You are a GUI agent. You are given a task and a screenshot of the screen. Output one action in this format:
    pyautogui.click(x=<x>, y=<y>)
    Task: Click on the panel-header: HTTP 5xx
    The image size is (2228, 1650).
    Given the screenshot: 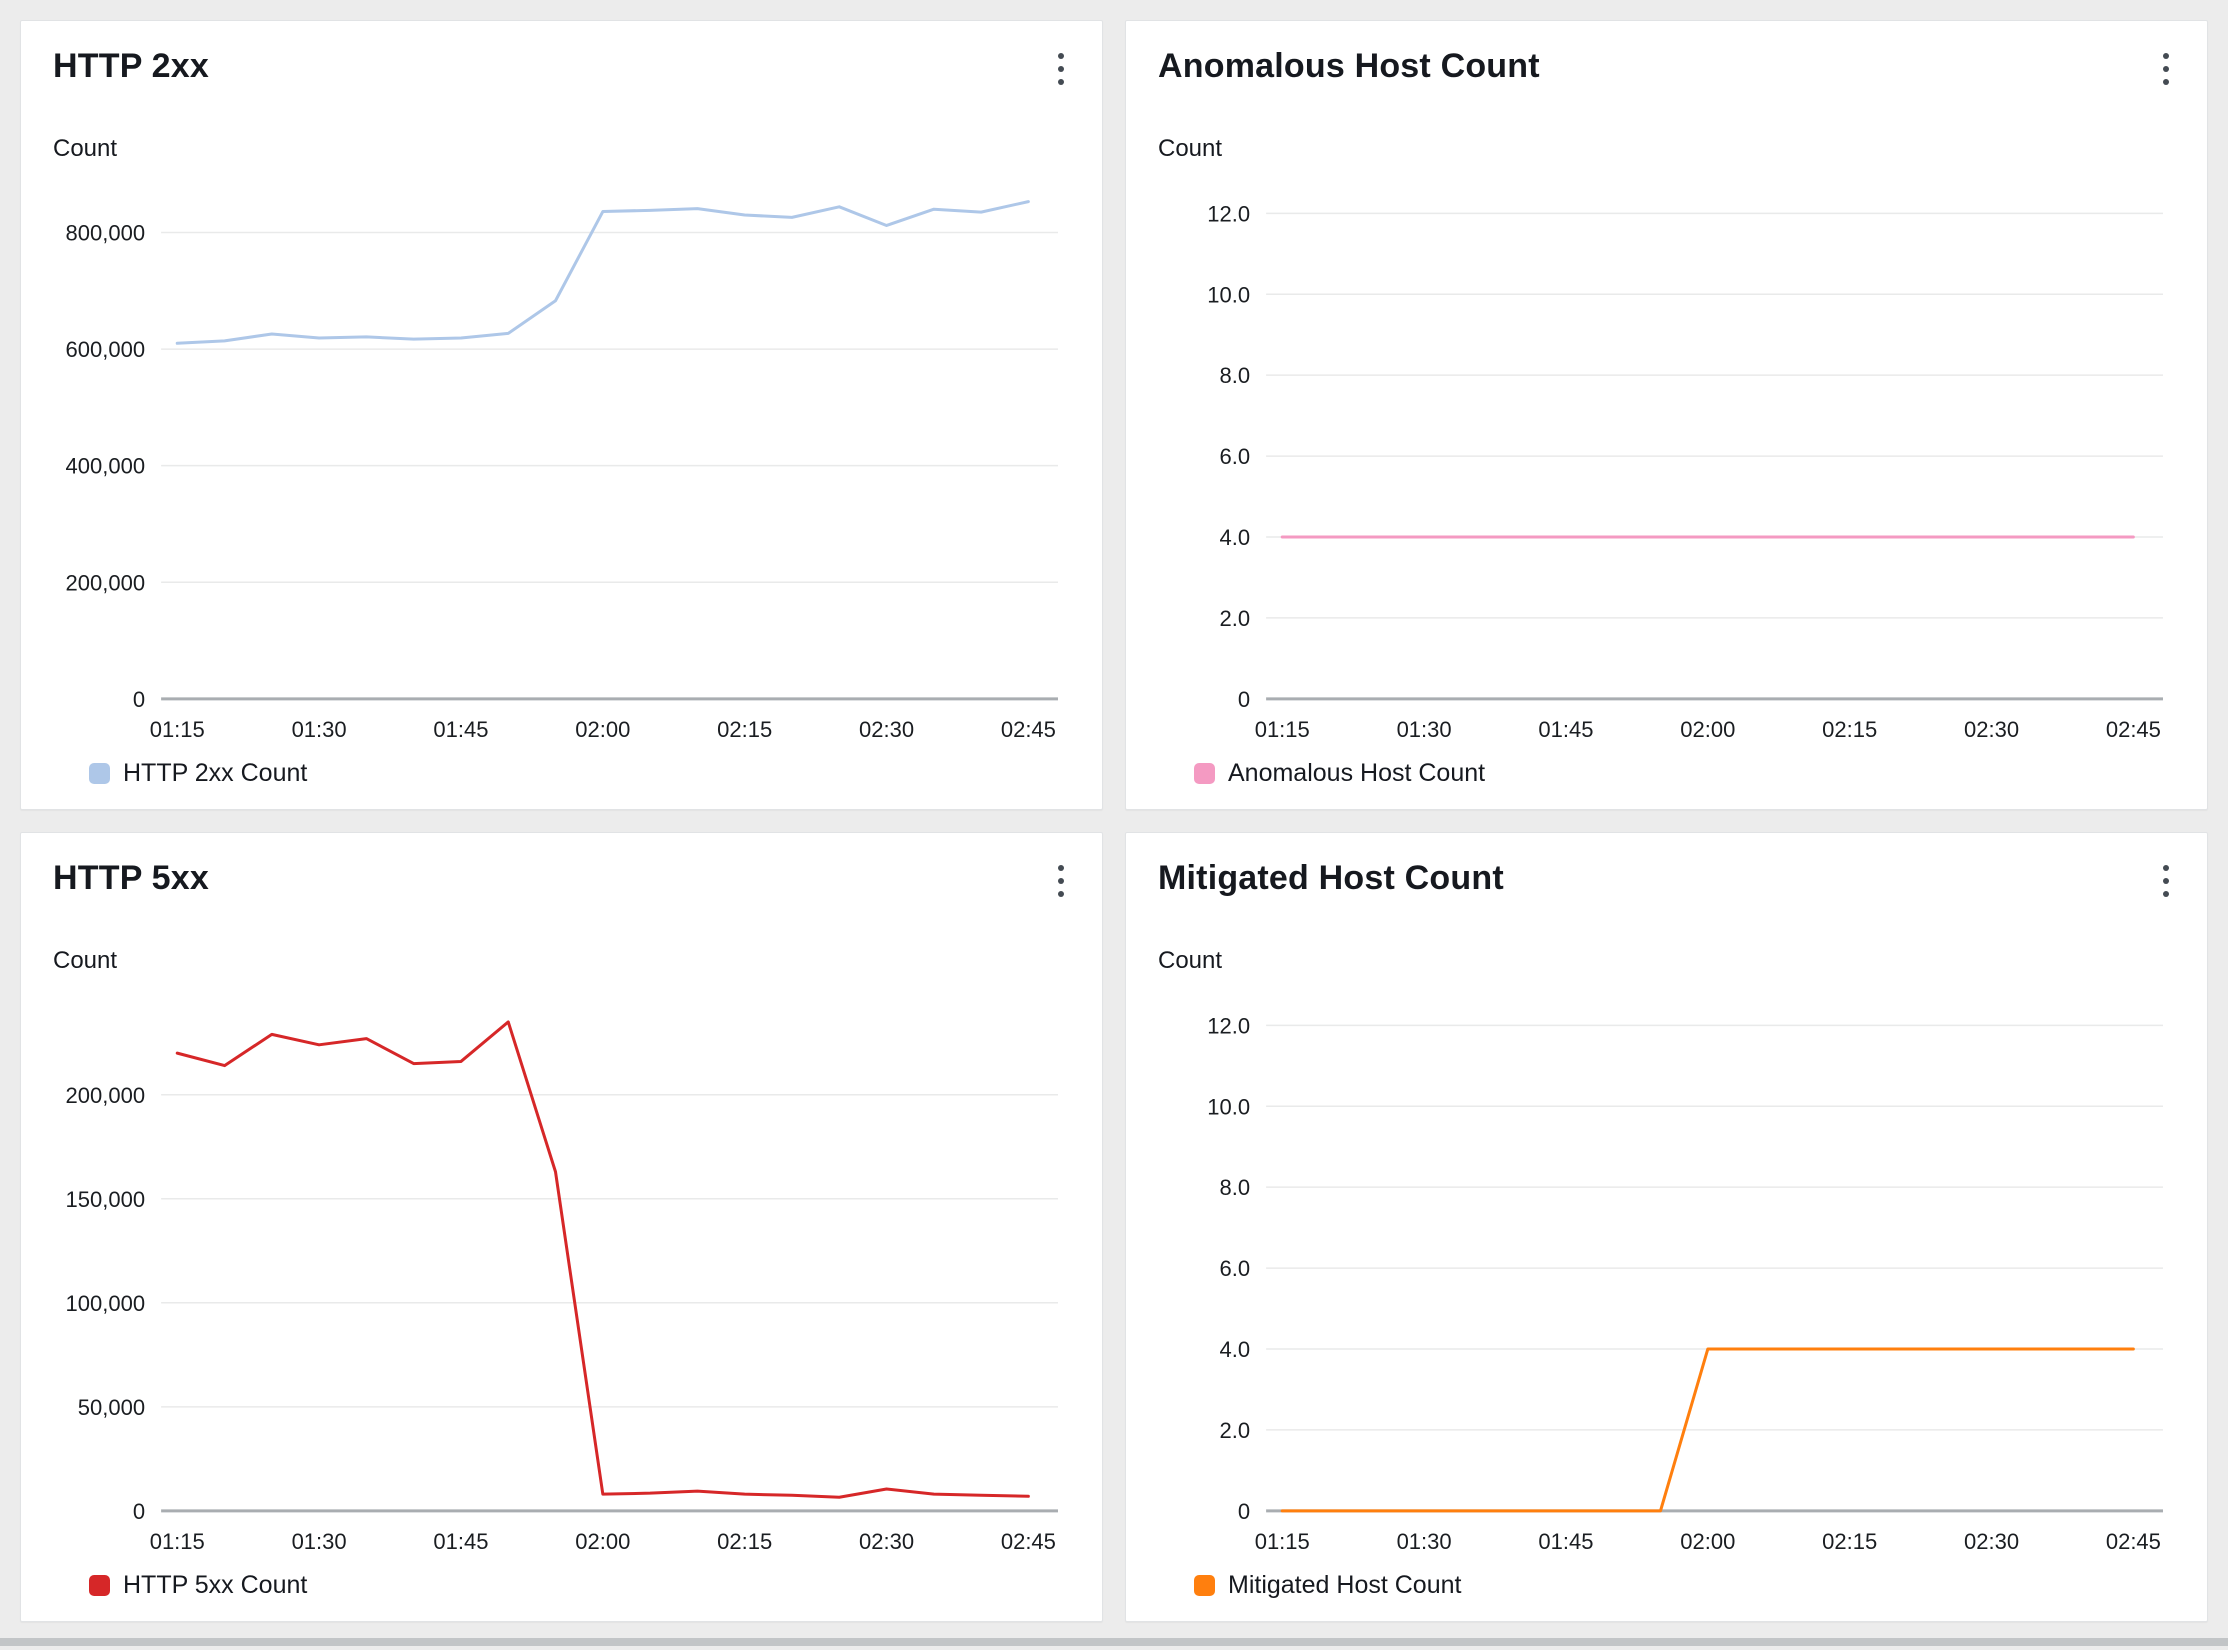 What is the action you would take?
    pyautogui.click(x=561, y=881)
    